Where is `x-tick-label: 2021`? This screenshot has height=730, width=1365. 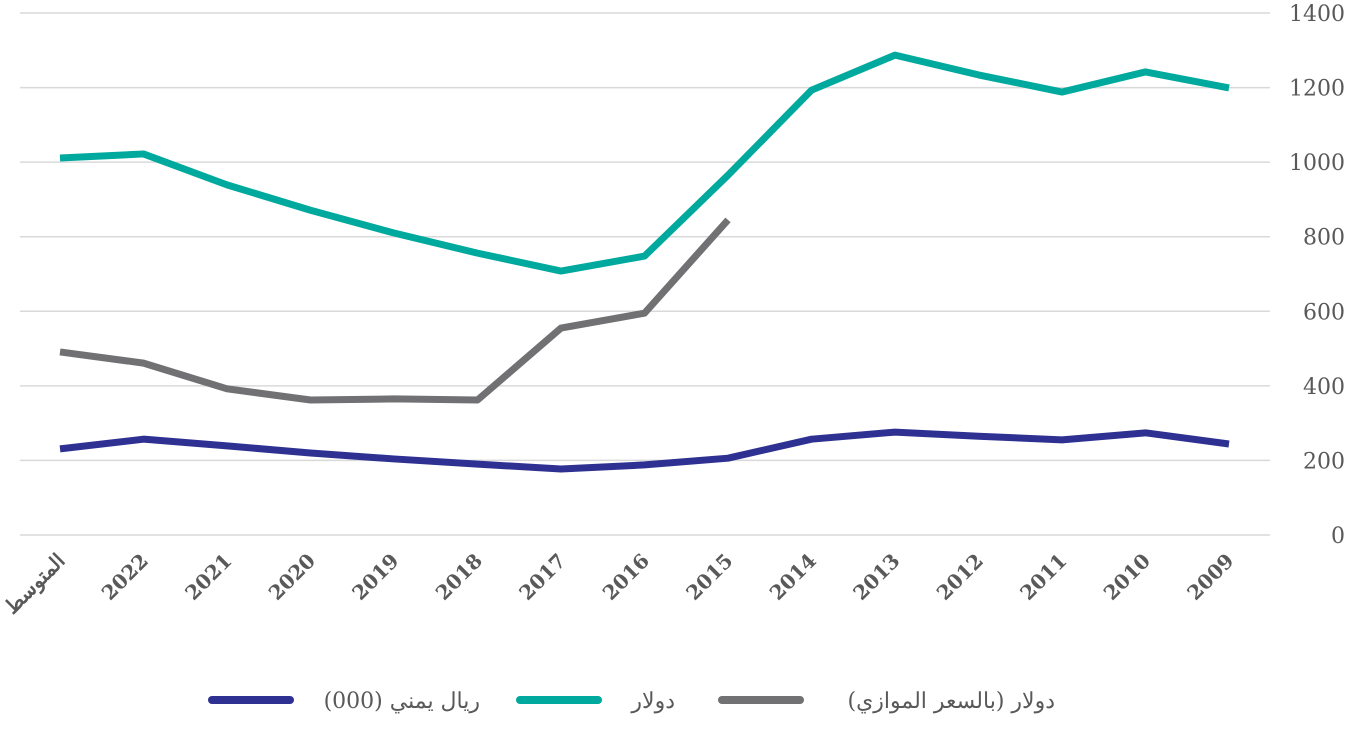 x-tick-label: 2021 is located at coordinates (208, 577).